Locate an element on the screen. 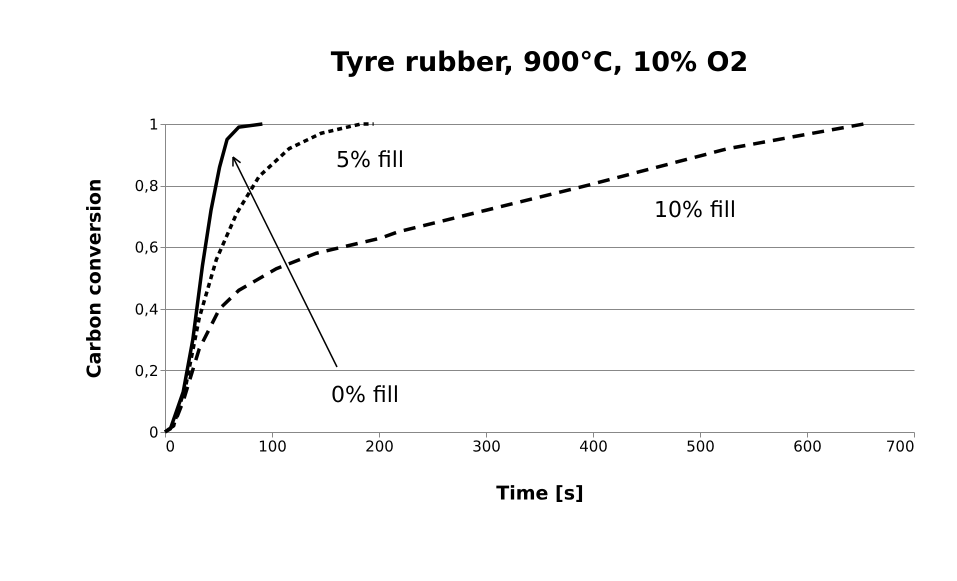 The height and width of the screenshot is (581, 957). x-tick-label: 0 is located at coordinates (171, 447).